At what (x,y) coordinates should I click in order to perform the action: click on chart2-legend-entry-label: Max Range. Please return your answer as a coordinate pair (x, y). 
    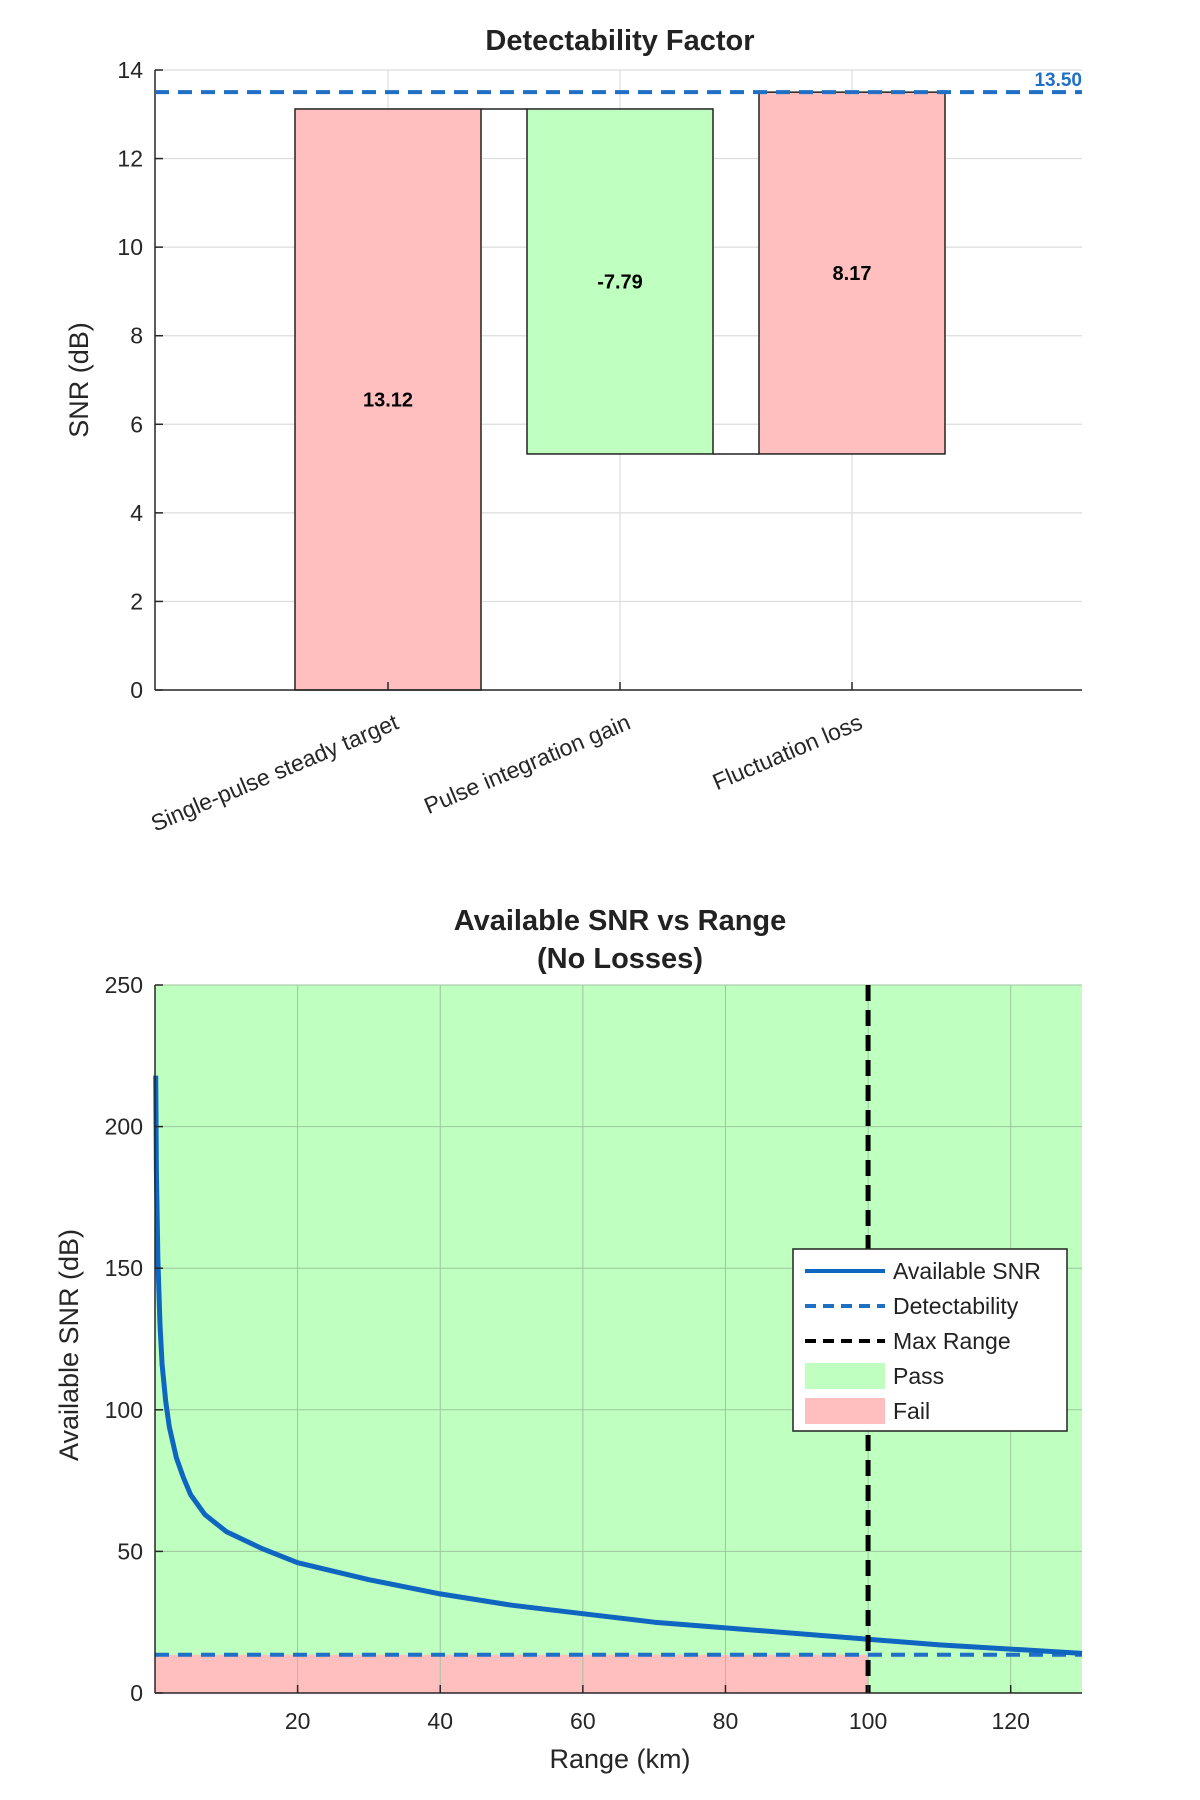
    Looking at the image, I should click on (952, 1341).